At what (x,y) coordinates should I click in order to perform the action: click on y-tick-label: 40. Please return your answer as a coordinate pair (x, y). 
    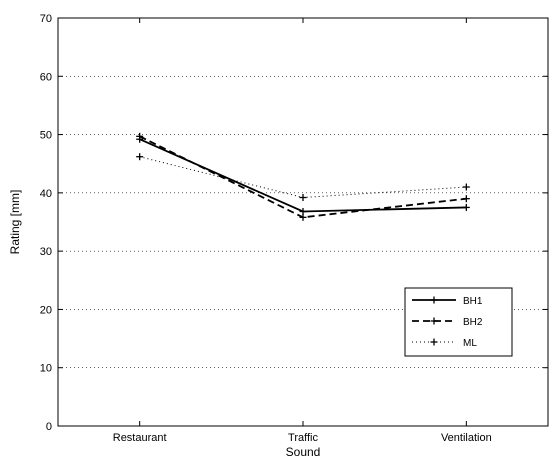
    Looking at the image, I should click on (46, 194).